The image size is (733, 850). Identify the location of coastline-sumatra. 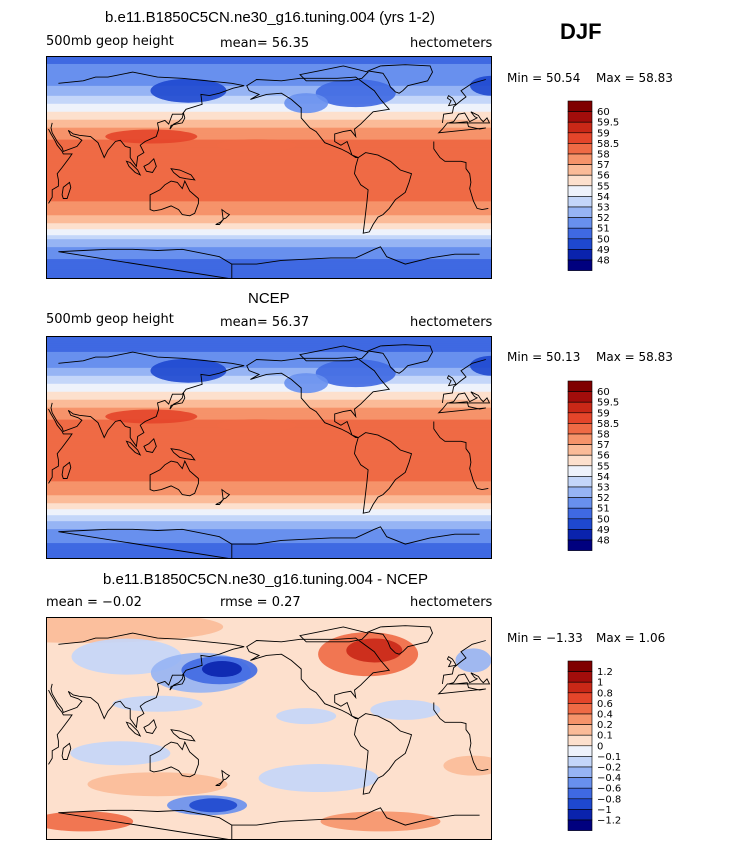
(133, 168).